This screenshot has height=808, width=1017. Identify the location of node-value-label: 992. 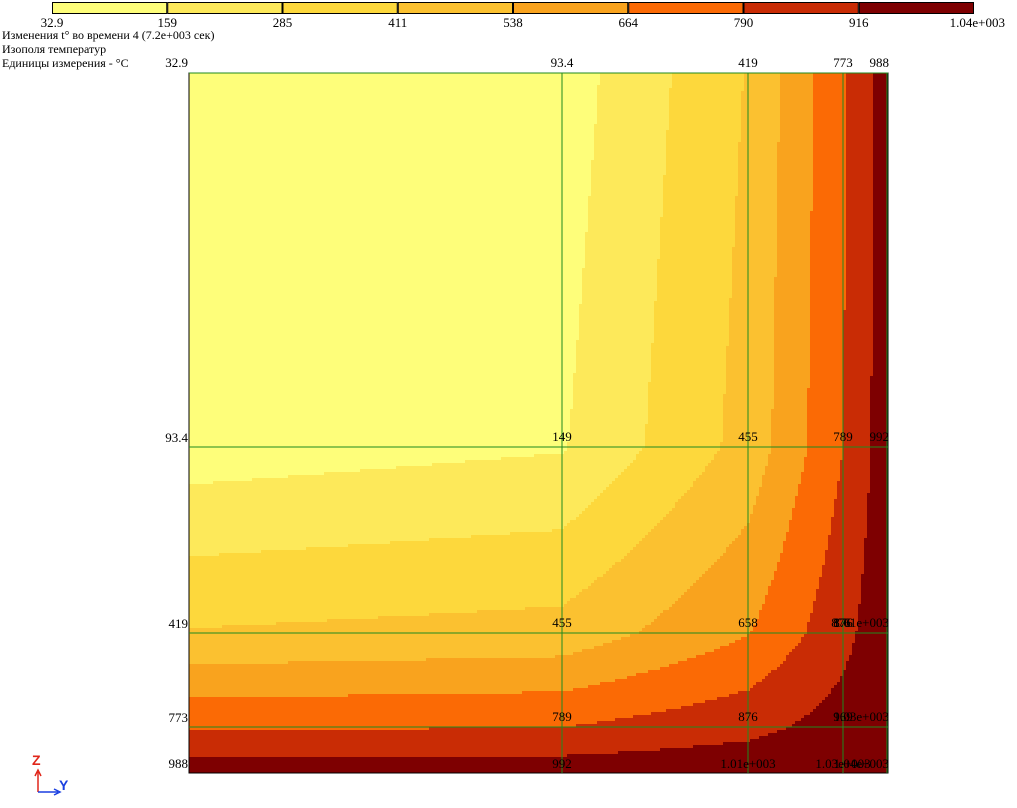
(562, 763).